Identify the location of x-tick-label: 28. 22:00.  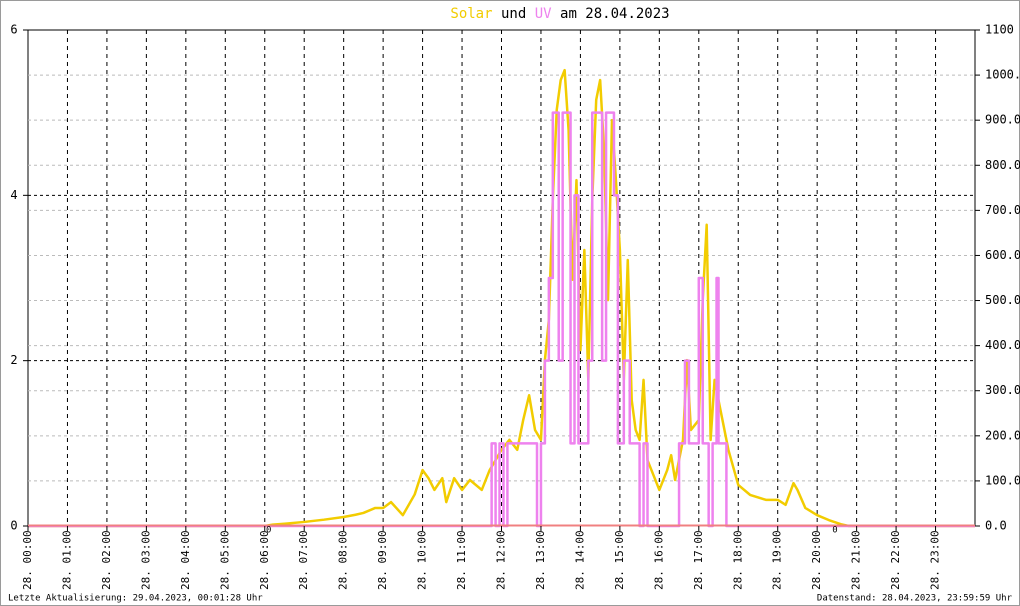
(895, 560).